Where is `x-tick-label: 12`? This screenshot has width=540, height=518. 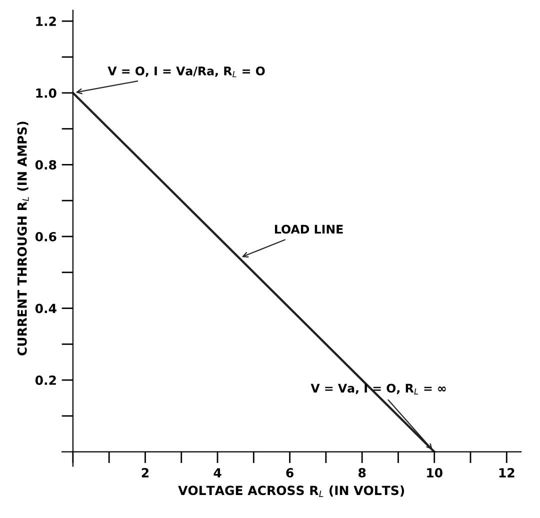
x-tick-label: 12 is located at coordinates (506, 473).